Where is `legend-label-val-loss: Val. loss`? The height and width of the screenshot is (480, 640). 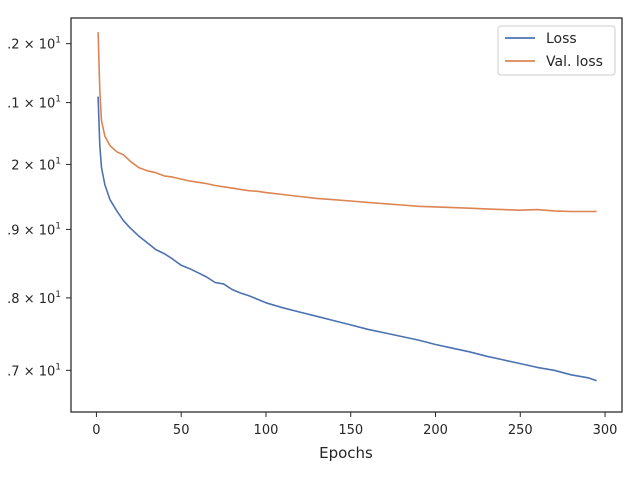 legend-label-val-loss: Val. loss is located at coordinates (574, 62).